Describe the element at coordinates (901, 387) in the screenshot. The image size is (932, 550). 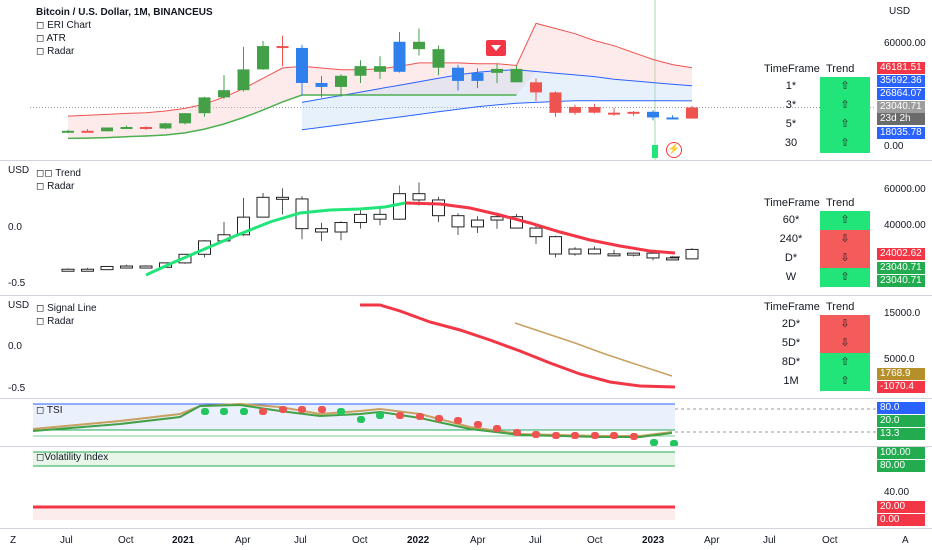
I see `price-tag: -1070.4` at that location.